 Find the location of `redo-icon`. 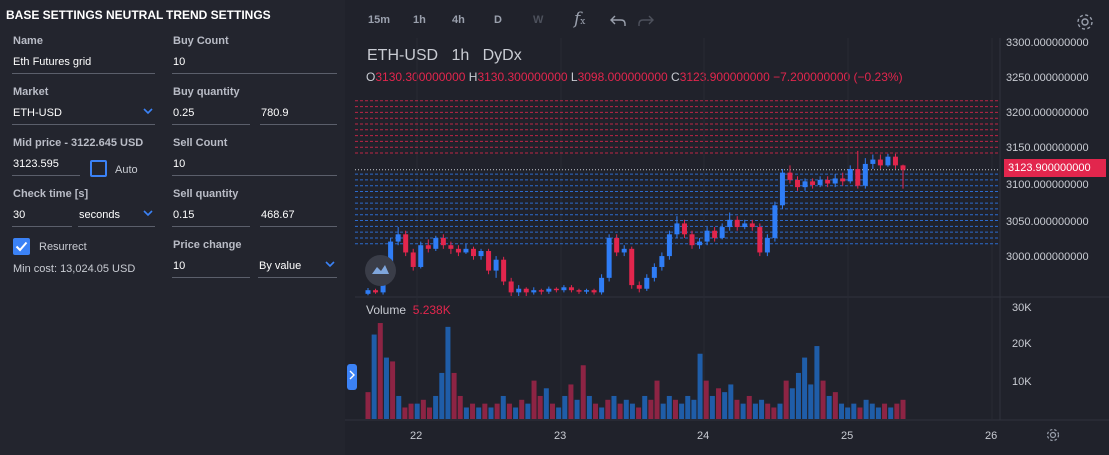

redo-icon is located at coordinates (646, 21).